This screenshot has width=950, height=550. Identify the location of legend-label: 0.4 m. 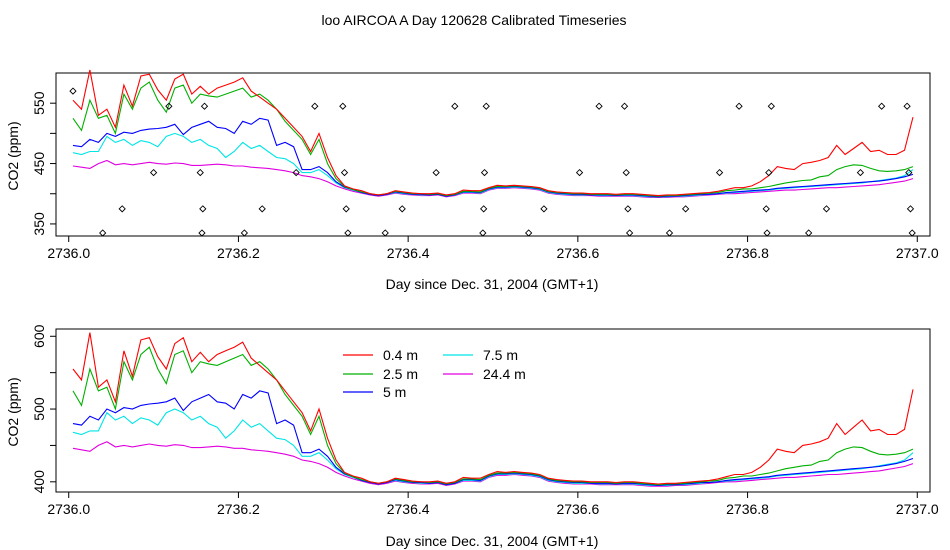
(400, 355).